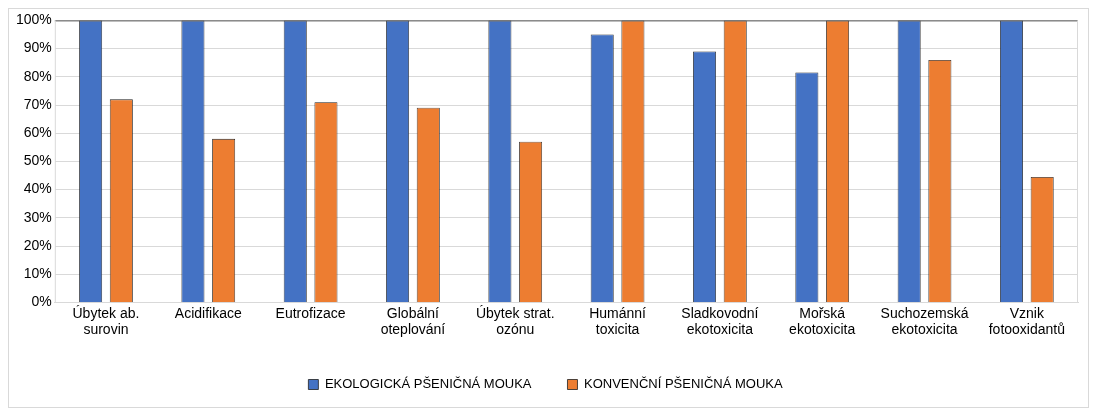 Image resolution: width=1097 pixels, height=416 pixels. Describe the element at coordinates (1026, 321) in the screenshot. I see `x-tick-label: Vznik fotooxidantů` at that location.